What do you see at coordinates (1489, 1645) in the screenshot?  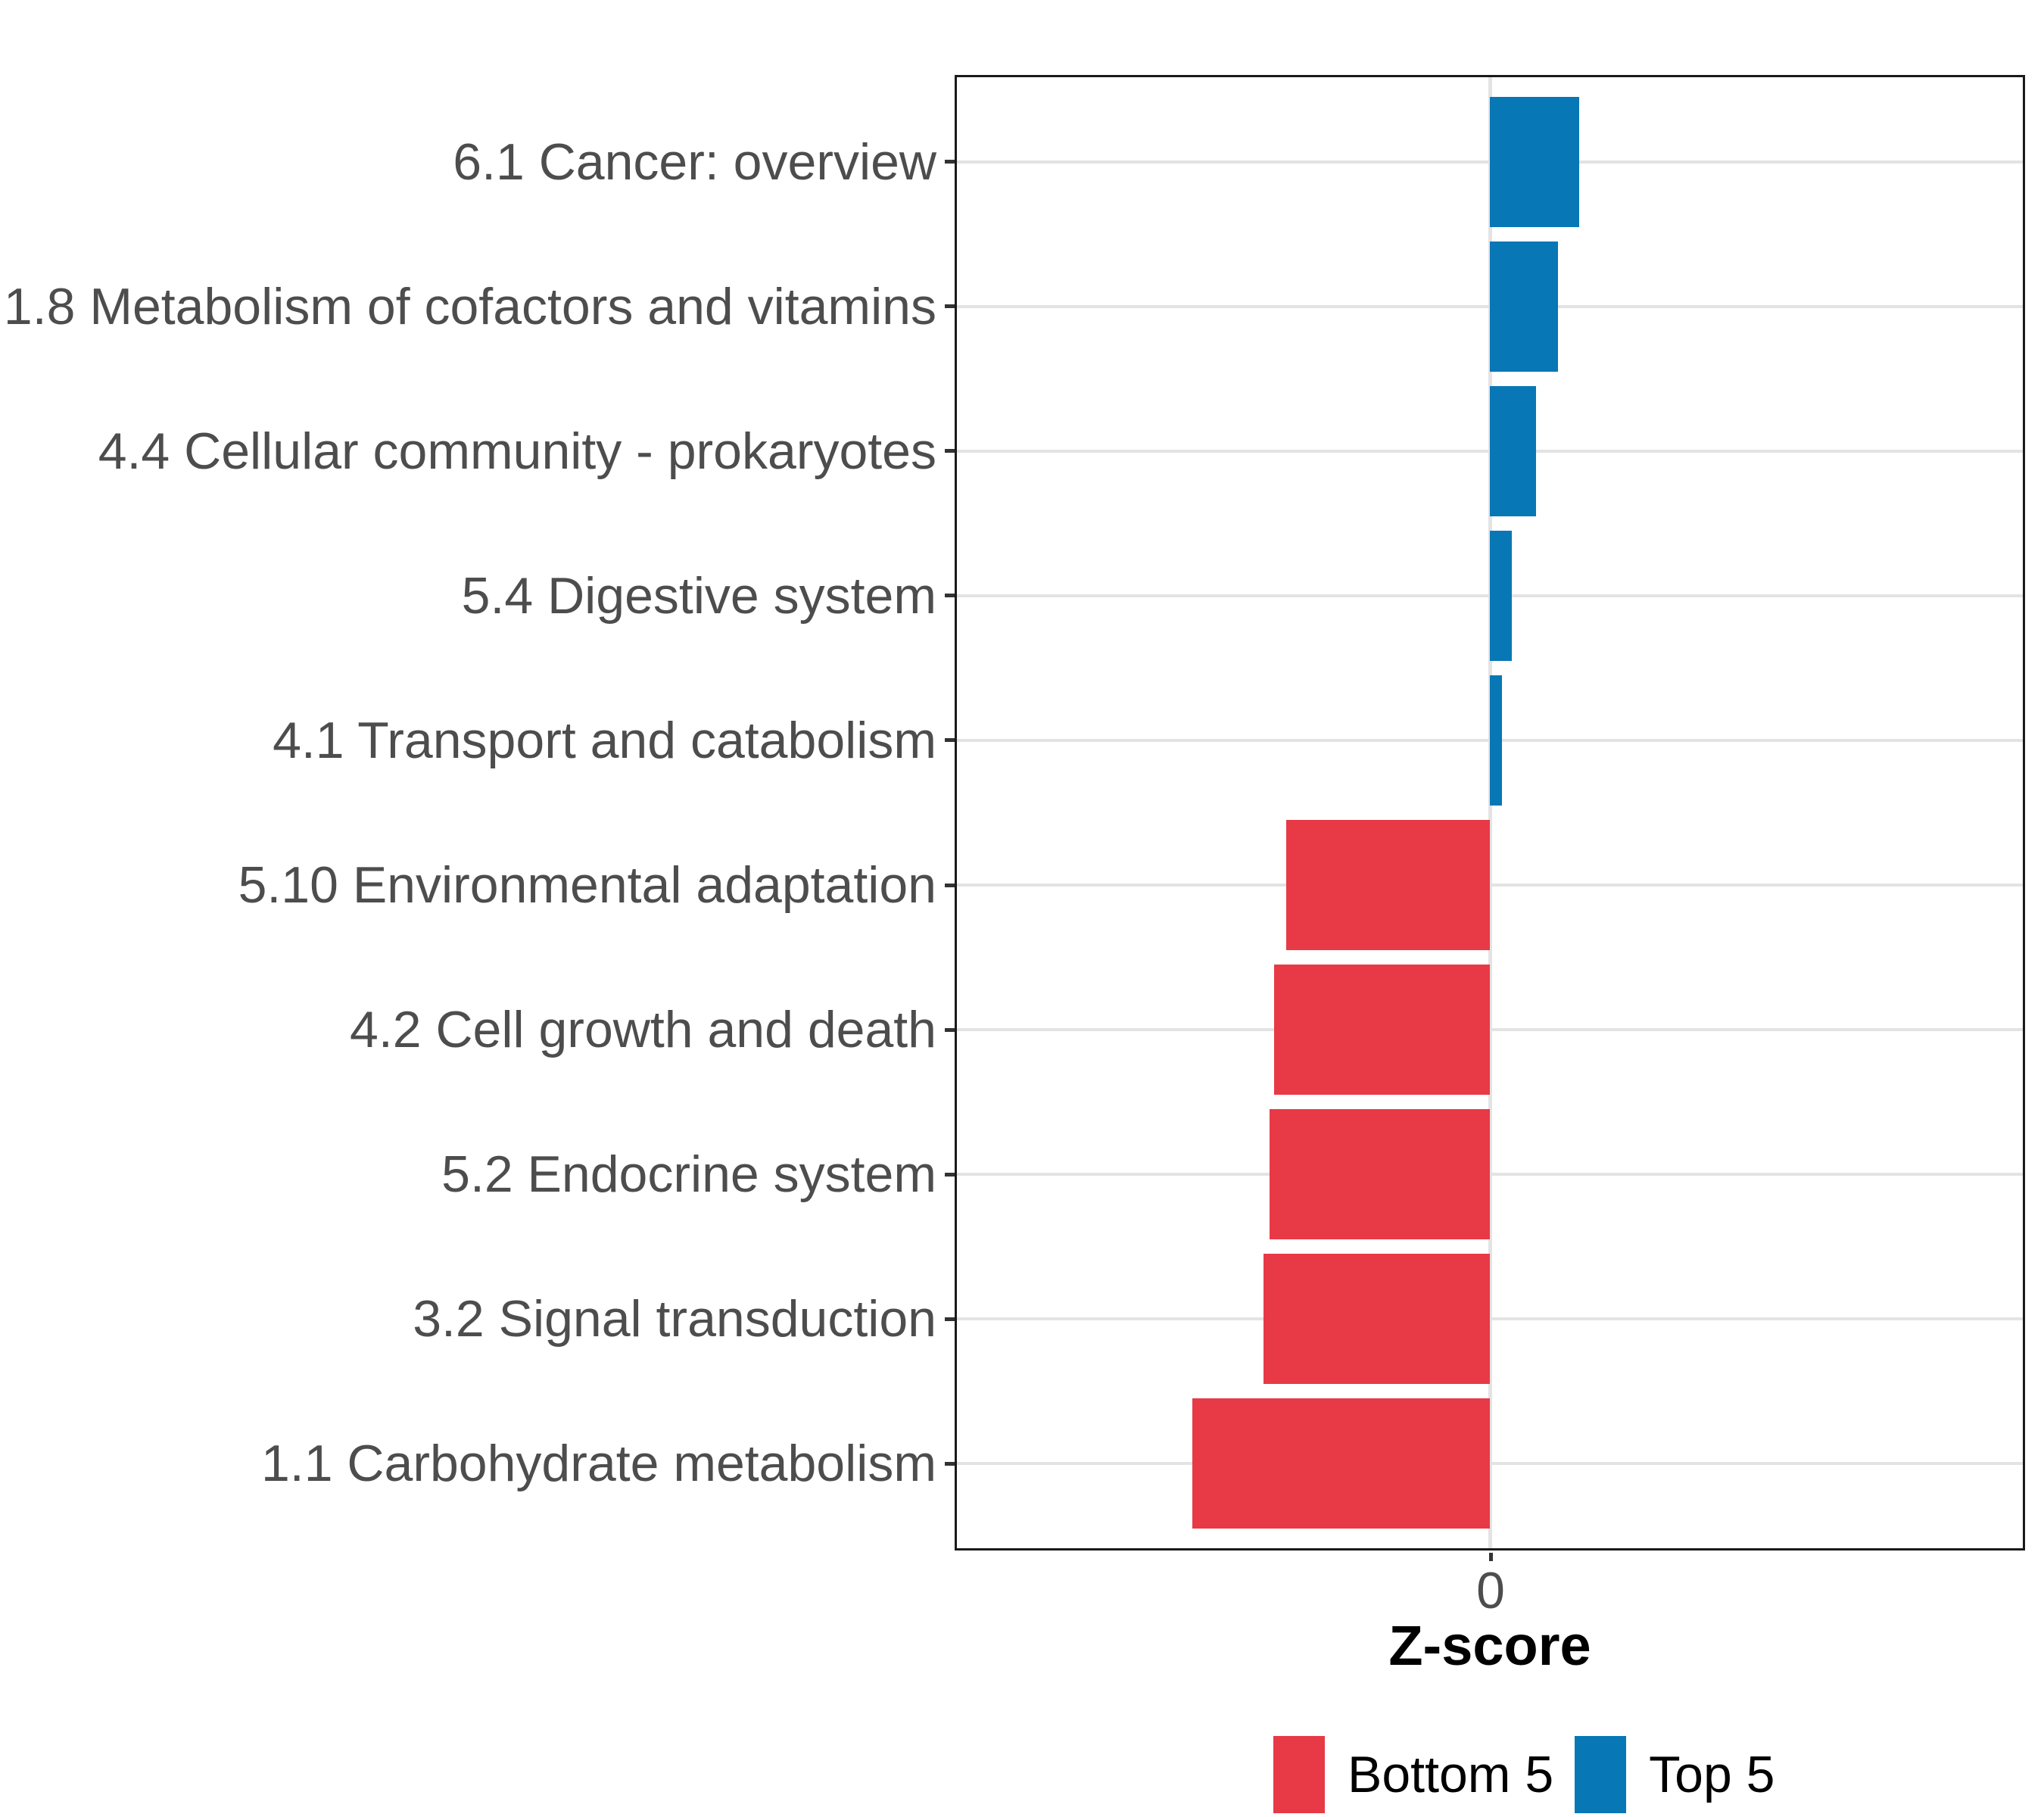 I see `x-axis-title: Z-score` at bounding box center [1489, 1645].